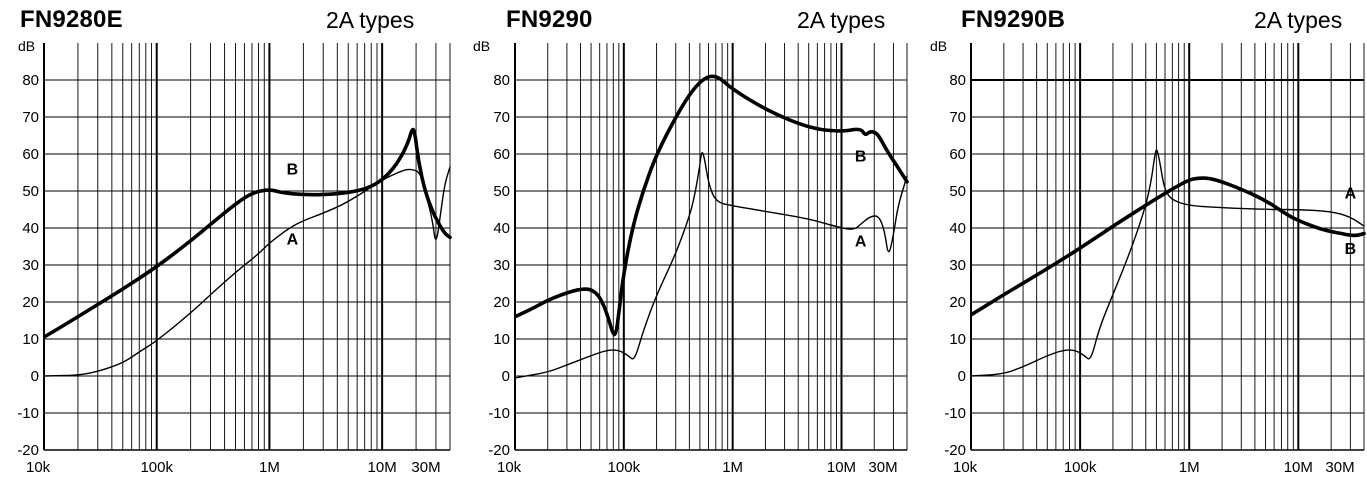  I want to click on chart-title: FN9290B, so click(1013, 19).